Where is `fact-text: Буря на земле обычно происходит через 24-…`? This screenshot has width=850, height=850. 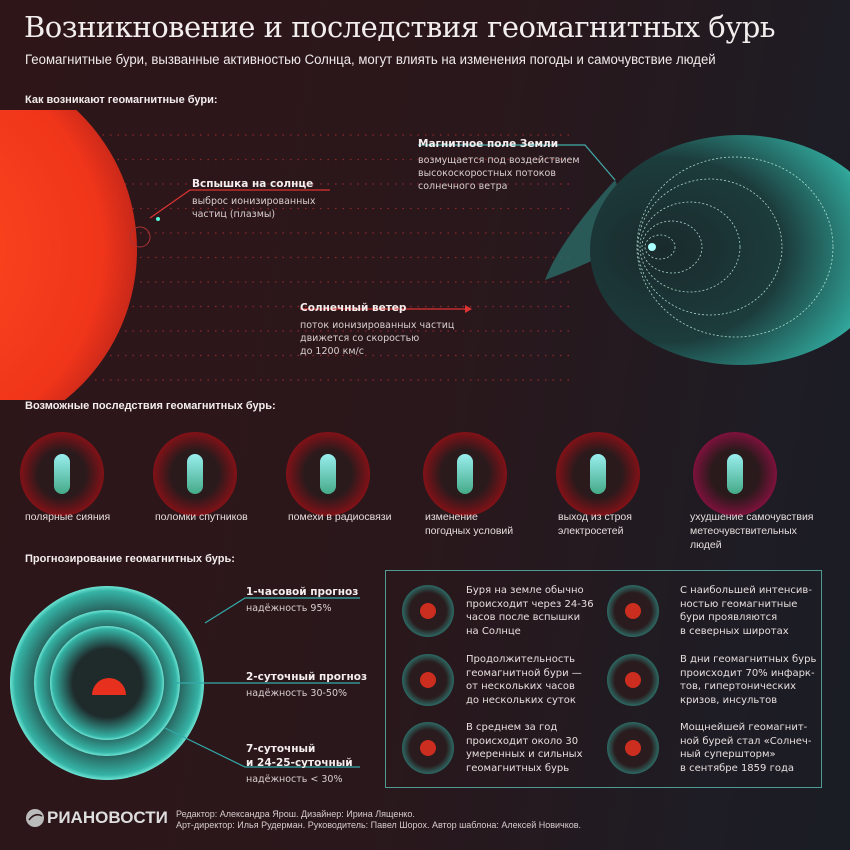 fact-text: Буря на земле обычно происходит через 24-… is located at coordinates (530, 611).